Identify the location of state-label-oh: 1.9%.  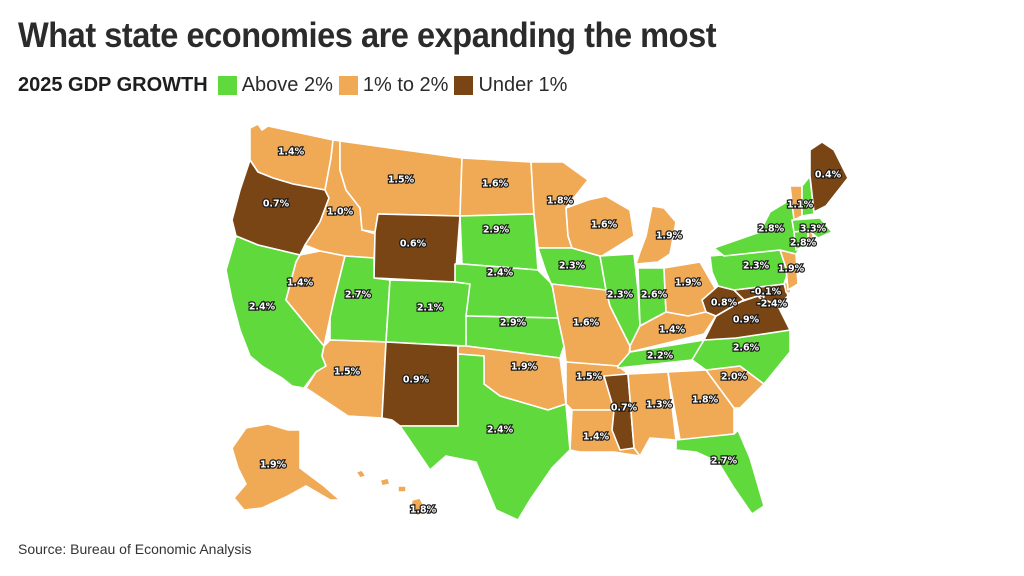
(688, 283).